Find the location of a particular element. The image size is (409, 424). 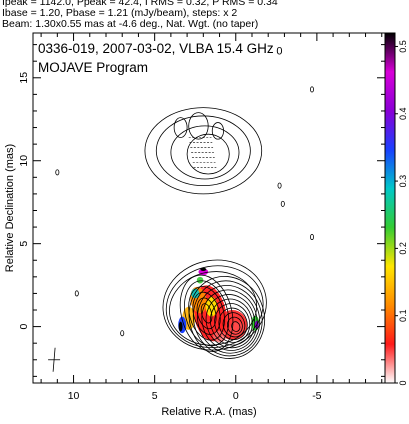

colorbar-tick-label: 0.4 is located at coordinates (403, 114).